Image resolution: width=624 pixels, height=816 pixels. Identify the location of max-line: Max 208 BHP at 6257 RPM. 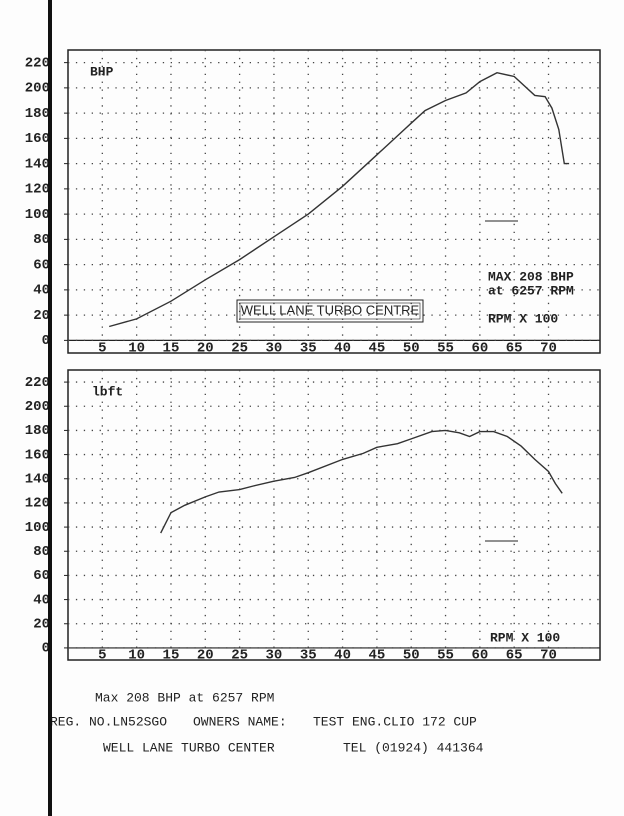
(184, 697).